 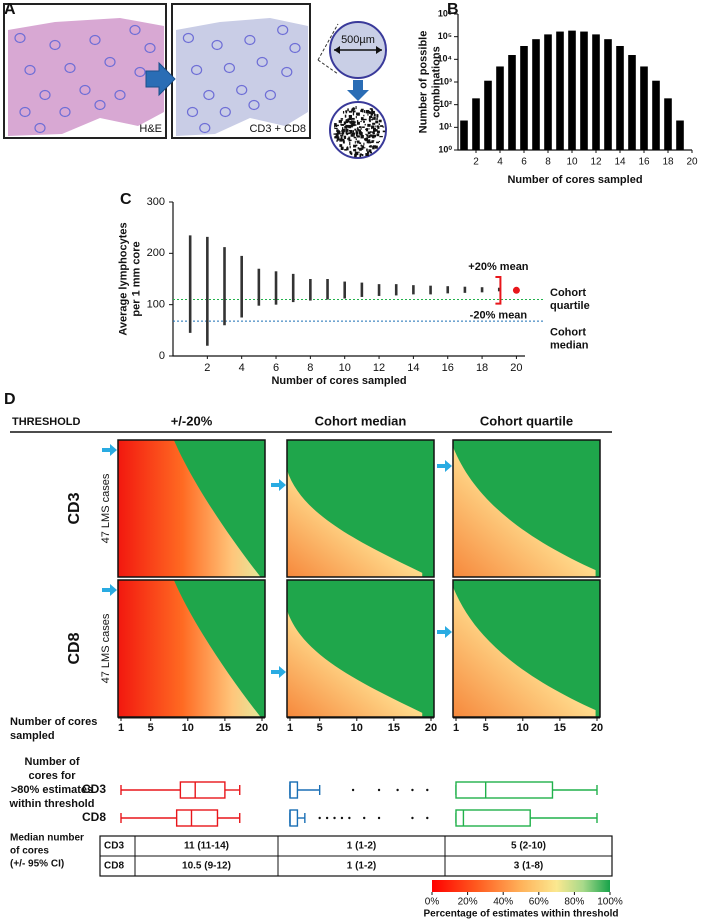 What do you see at coordinates (47, 838) in the screenshot?
I see `table-title: Median number` at bounding box center [47, 838].